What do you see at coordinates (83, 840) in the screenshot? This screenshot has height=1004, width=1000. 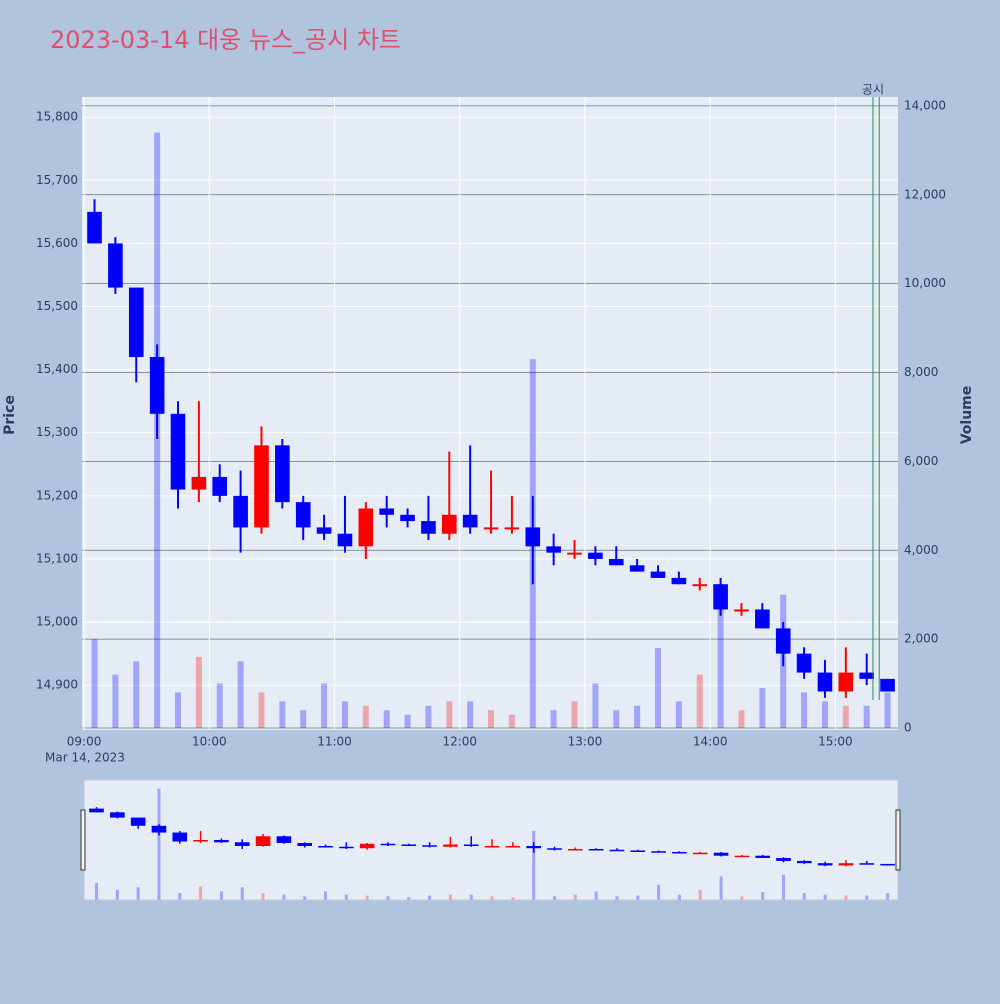 I see `slider-handle-left` at bounding box center [83, 840].